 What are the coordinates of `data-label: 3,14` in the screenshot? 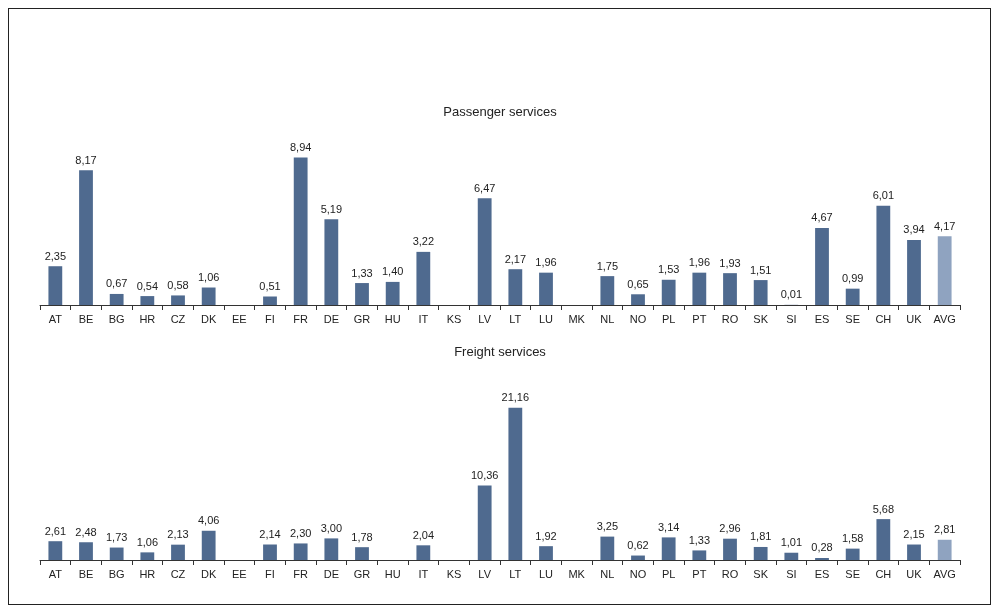 It's located at (668, 526).